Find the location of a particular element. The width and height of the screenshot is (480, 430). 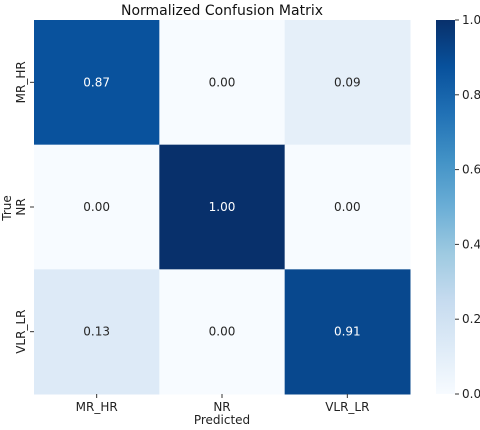

colorbar-tick-label: 0.4 is located at coordinates (471, 244).